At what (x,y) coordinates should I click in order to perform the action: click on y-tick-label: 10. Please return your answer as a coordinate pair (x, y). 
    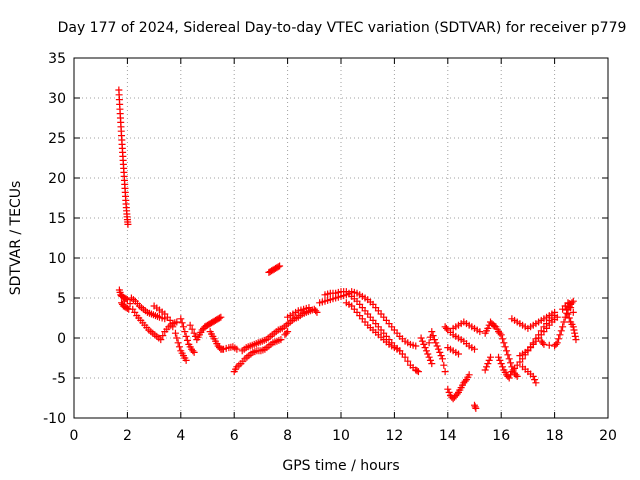
    Looking at the image, I should click on (57, 259).